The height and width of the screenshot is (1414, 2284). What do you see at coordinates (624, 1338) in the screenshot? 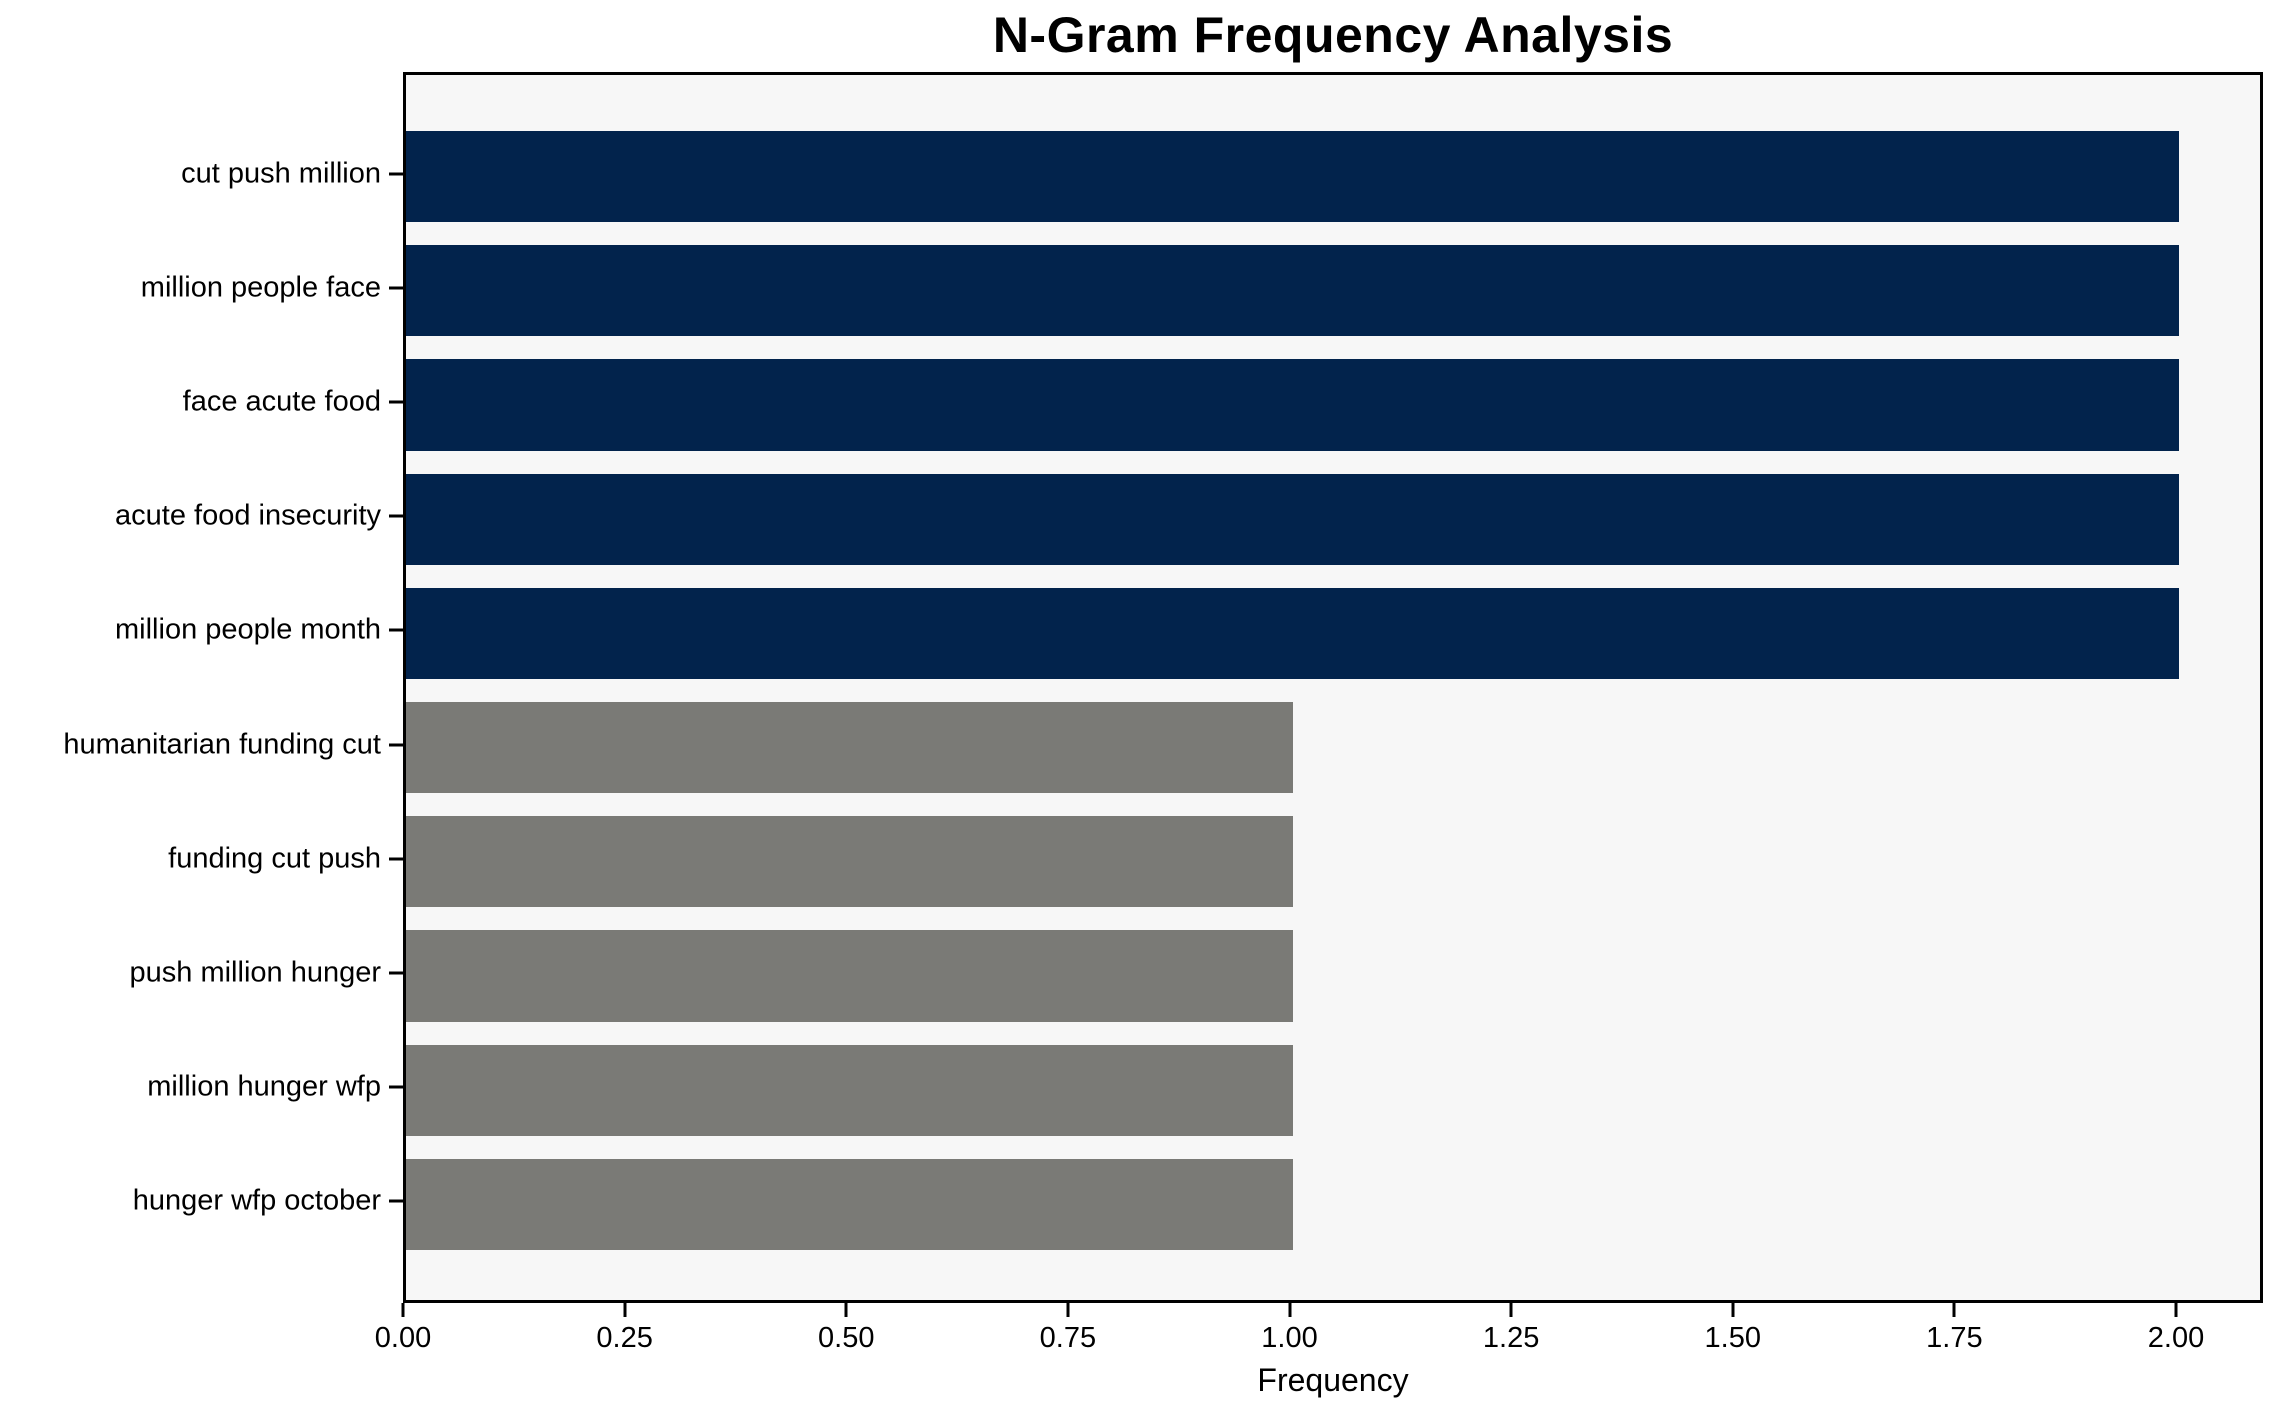
I see `x-axis-tick-label: 0.25` at bounding box center [624, 1338].